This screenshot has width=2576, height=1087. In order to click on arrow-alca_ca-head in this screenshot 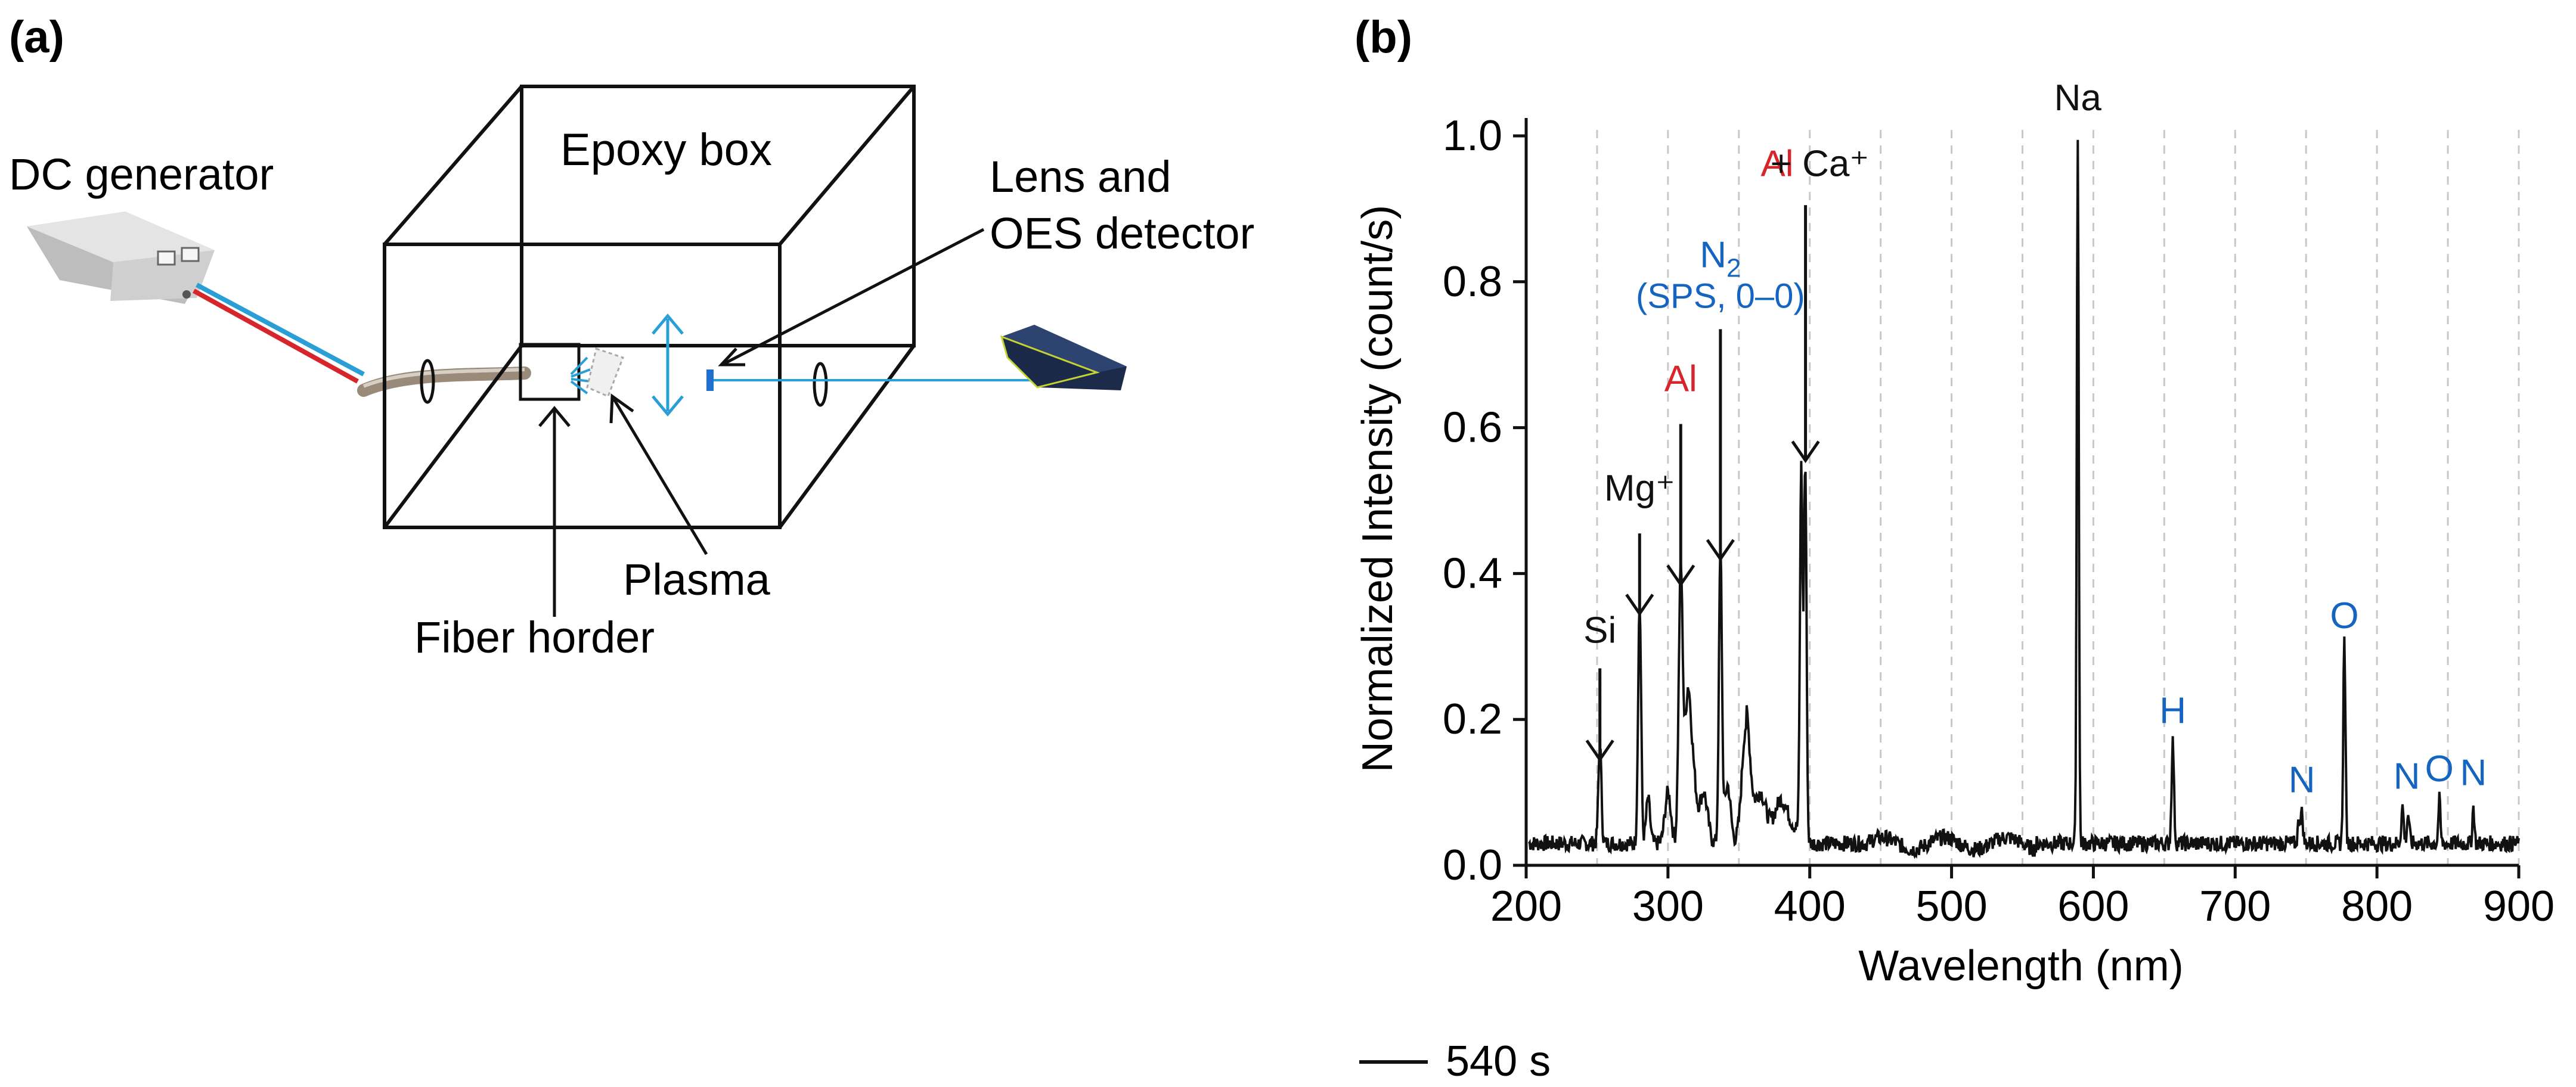, I will do `click(1805, 452)`.